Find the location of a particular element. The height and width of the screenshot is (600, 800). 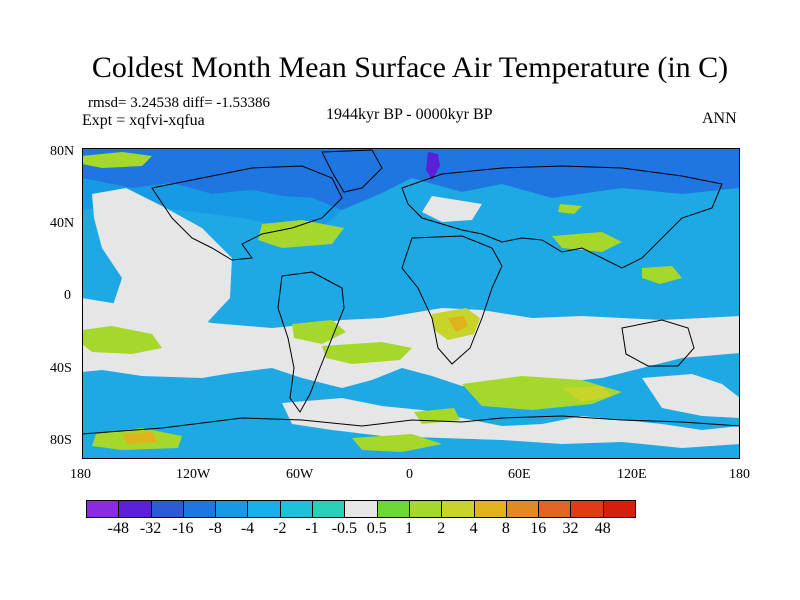

stats-text: rmsd= 3.24538 diff= -1.53386 is located at coordinates (179, 103).